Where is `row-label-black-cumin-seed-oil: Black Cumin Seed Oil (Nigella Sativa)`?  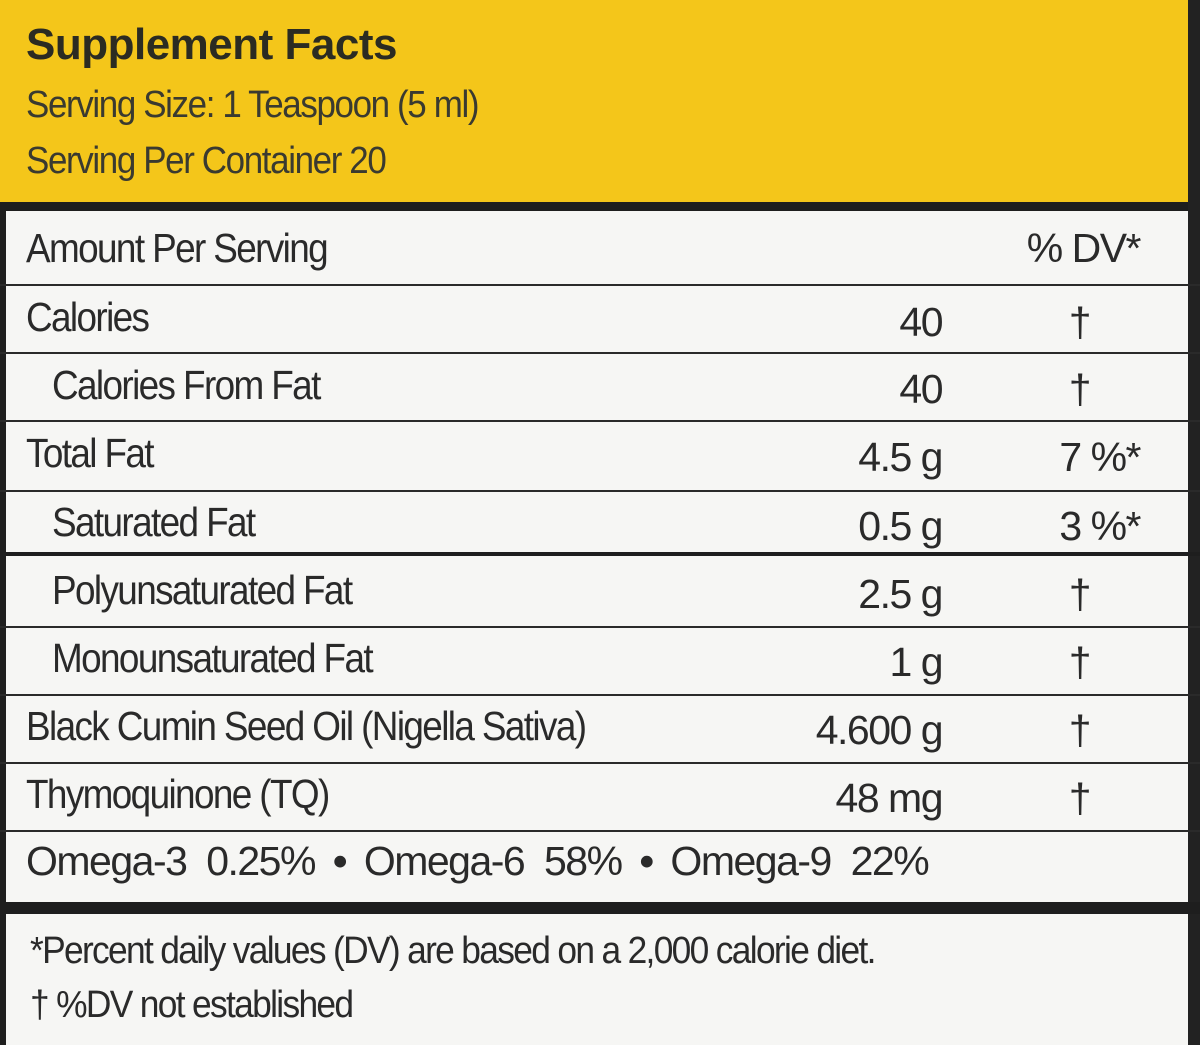
row-label-black-cumin-seed-oil: Black Cumin Seed Oil (Nigella Sativa) is located at coordinates (306, 726).